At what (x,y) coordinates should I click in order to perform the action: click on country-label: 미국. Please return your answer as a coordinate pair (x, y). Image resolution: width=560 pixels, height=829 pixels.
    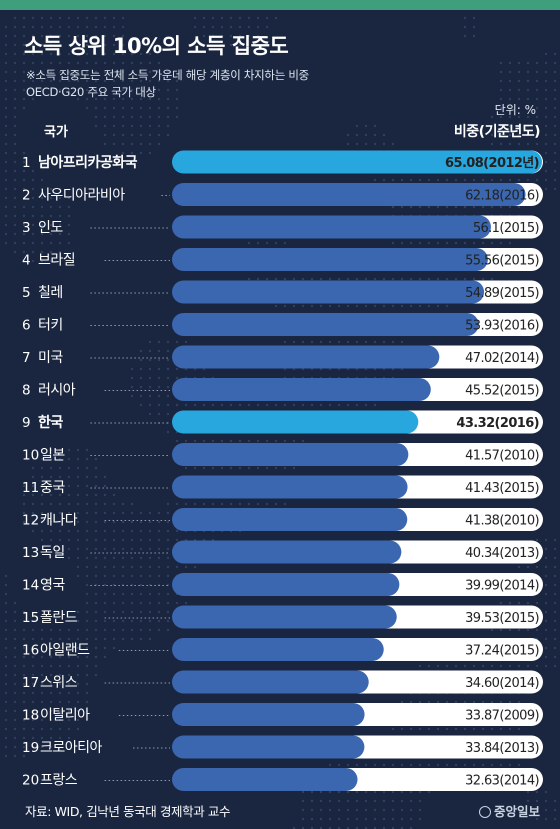
    Looking at the image, I should click on (50, 358).